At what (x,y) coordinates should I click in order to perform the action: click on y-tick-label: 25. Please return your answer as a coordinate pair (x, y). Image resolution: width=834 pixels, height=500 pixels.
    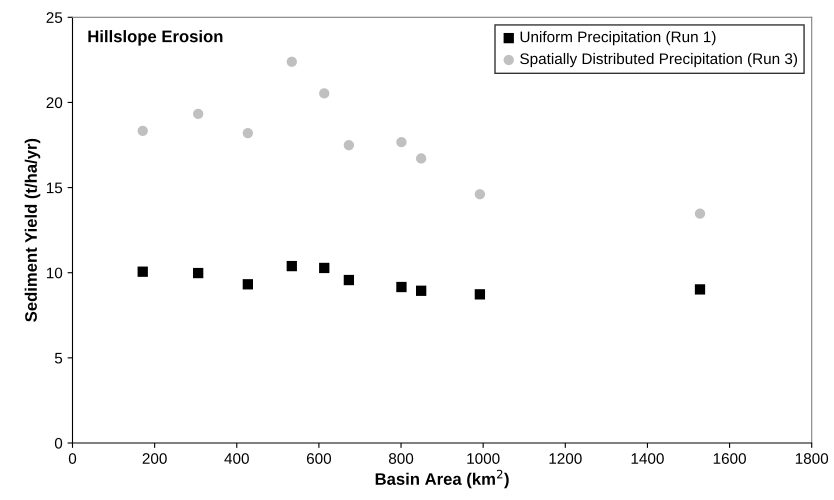
    Looking at the image, I should click on (54, 17).